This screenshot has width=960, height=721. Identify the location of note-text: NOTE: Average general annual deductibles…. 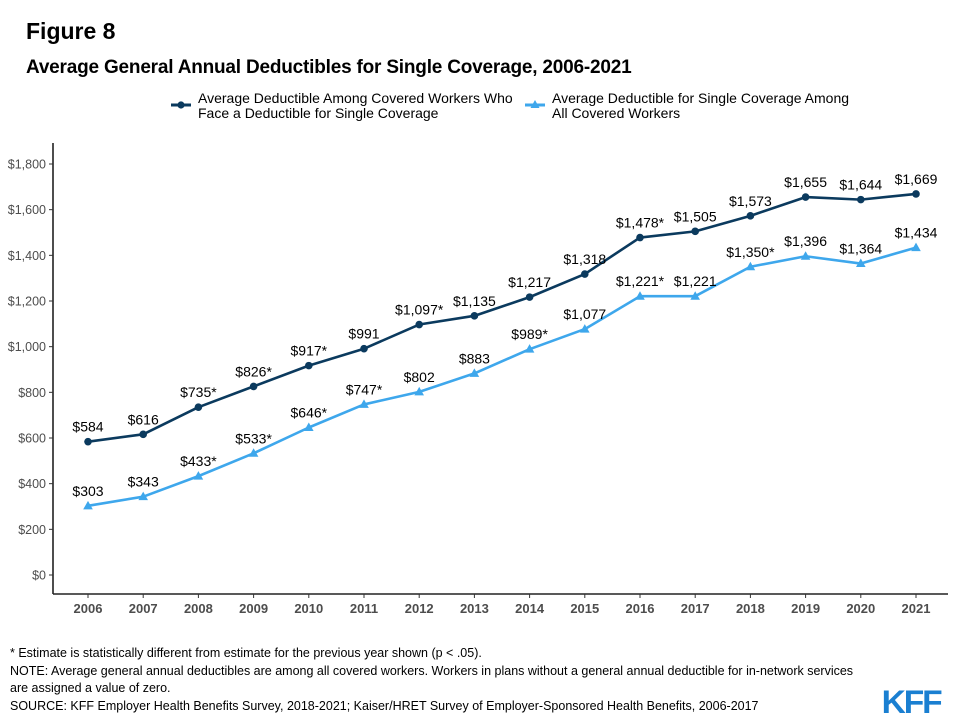
(432, 670).